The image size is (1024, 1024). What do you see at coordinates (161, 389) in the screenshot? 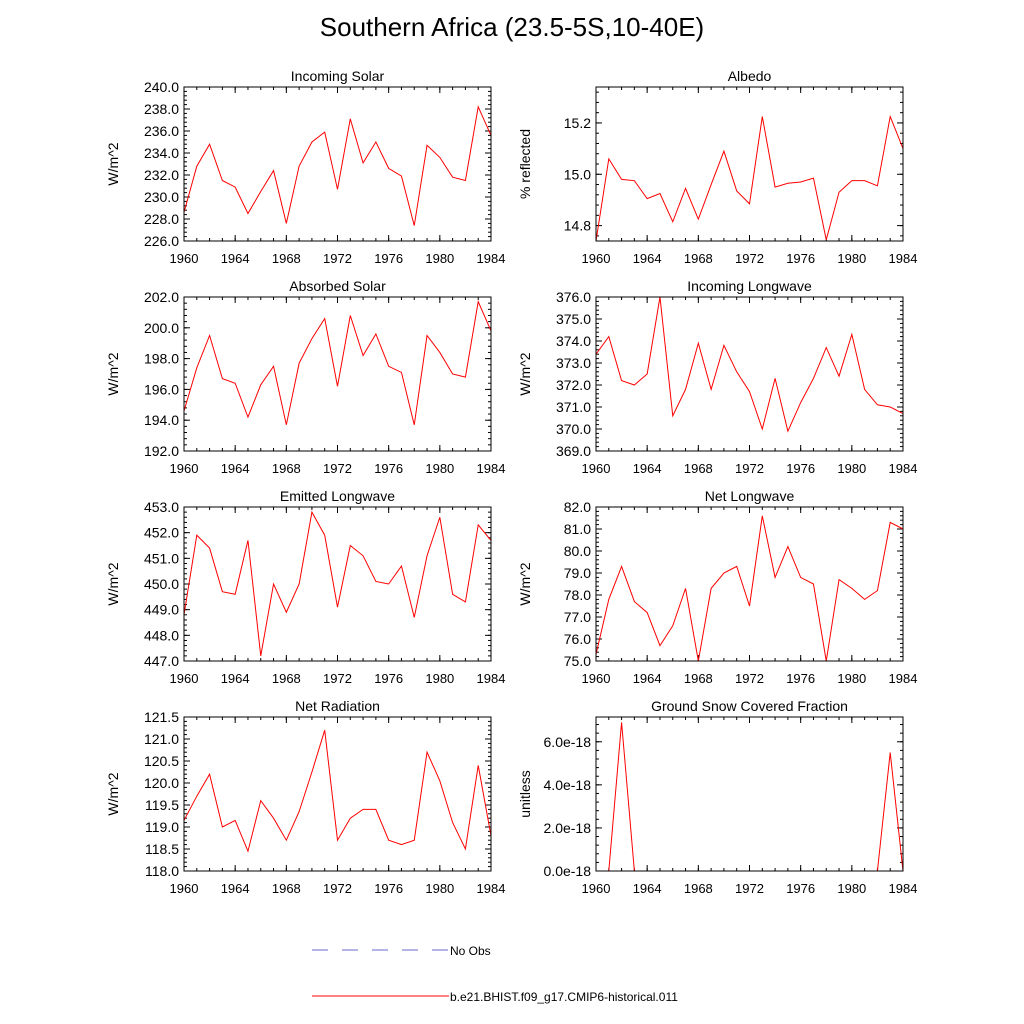
I see `y-tick-label: 196.0` at bounding box center [161, 389].